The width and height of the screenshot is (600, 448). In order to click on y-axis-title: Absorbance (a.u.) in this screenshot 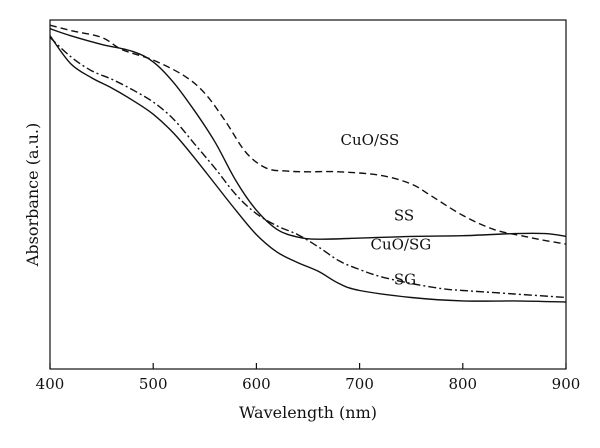, I will do `click(32, 195)`.